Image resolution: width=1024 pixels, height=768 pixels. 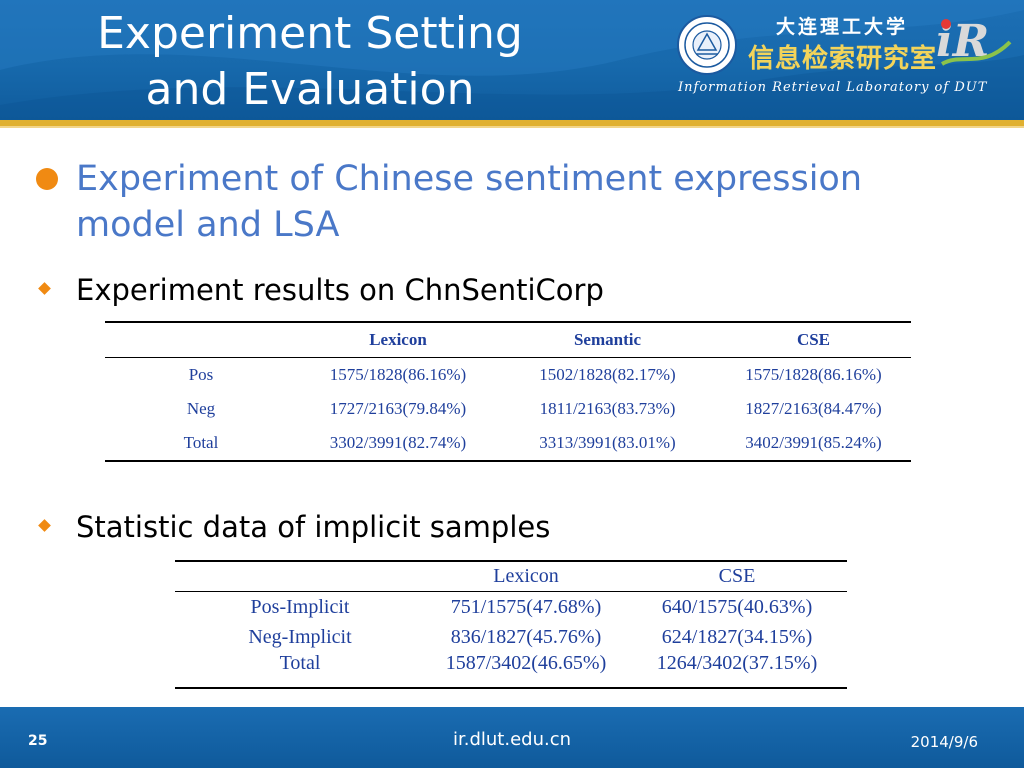 I want to click on header-divider, so click(x=512, y=123).